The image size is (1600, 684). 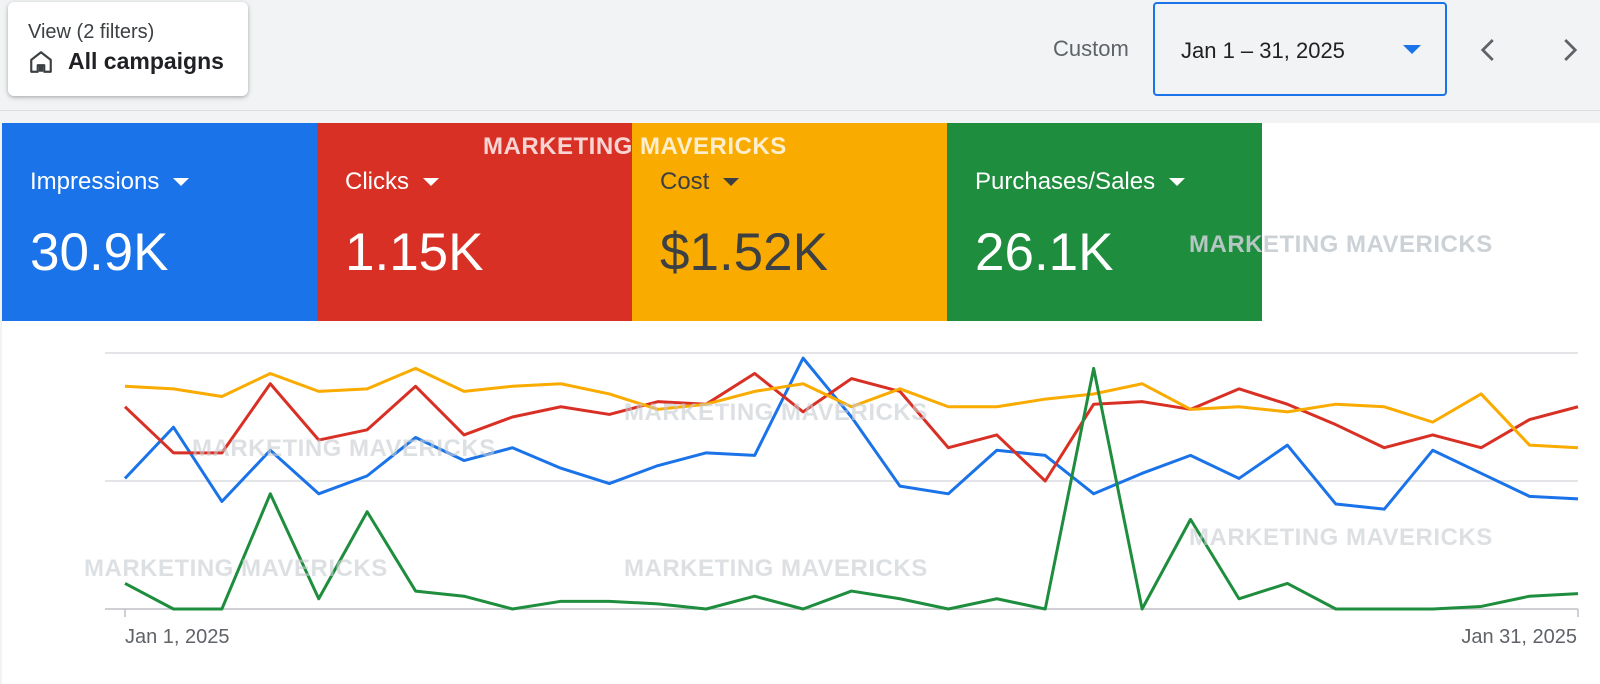 I want to click on view-selector: View (2 filters) All campaigns, so click(x=128, y=49).